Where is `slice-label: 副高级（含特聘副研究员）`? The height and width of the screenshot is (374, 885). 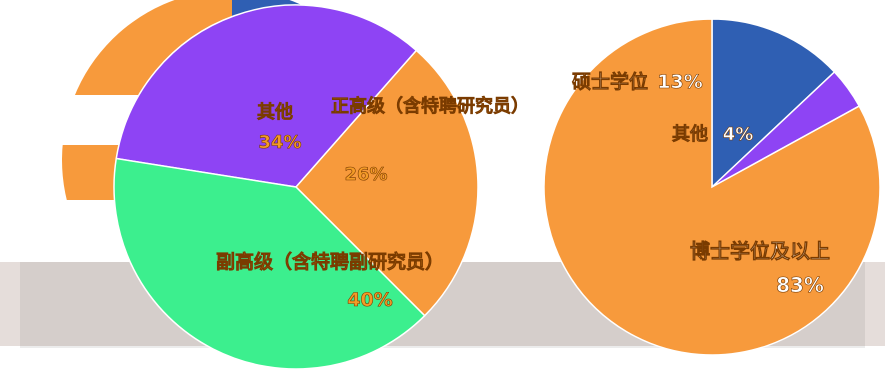 slice-label: 副高级（含特聘副研究员） is located at coordinates (330, 261).